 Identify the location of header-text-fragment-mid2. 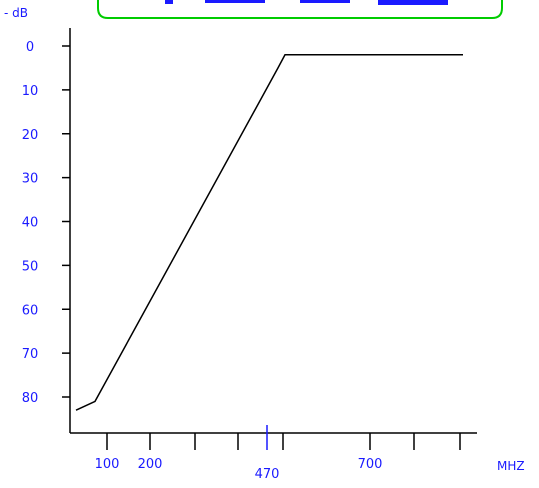
(325, 1).